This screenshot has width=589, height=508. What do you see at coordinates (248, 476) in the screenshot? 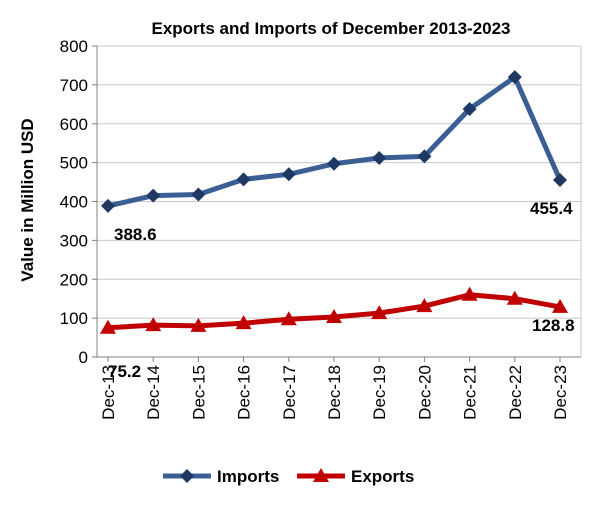
I see `legend-imports-label: Imports` at bounding box center [248, 476].